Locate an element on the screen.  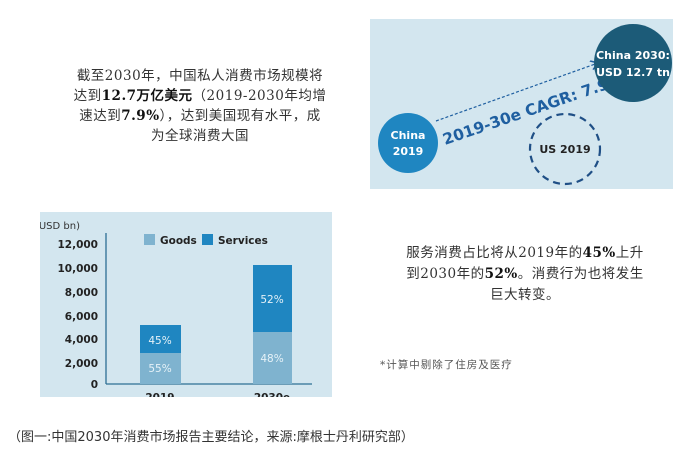
note-right-line2: 到2030年的52%。消费行为也将发生 is located at coordinates (525, 274).